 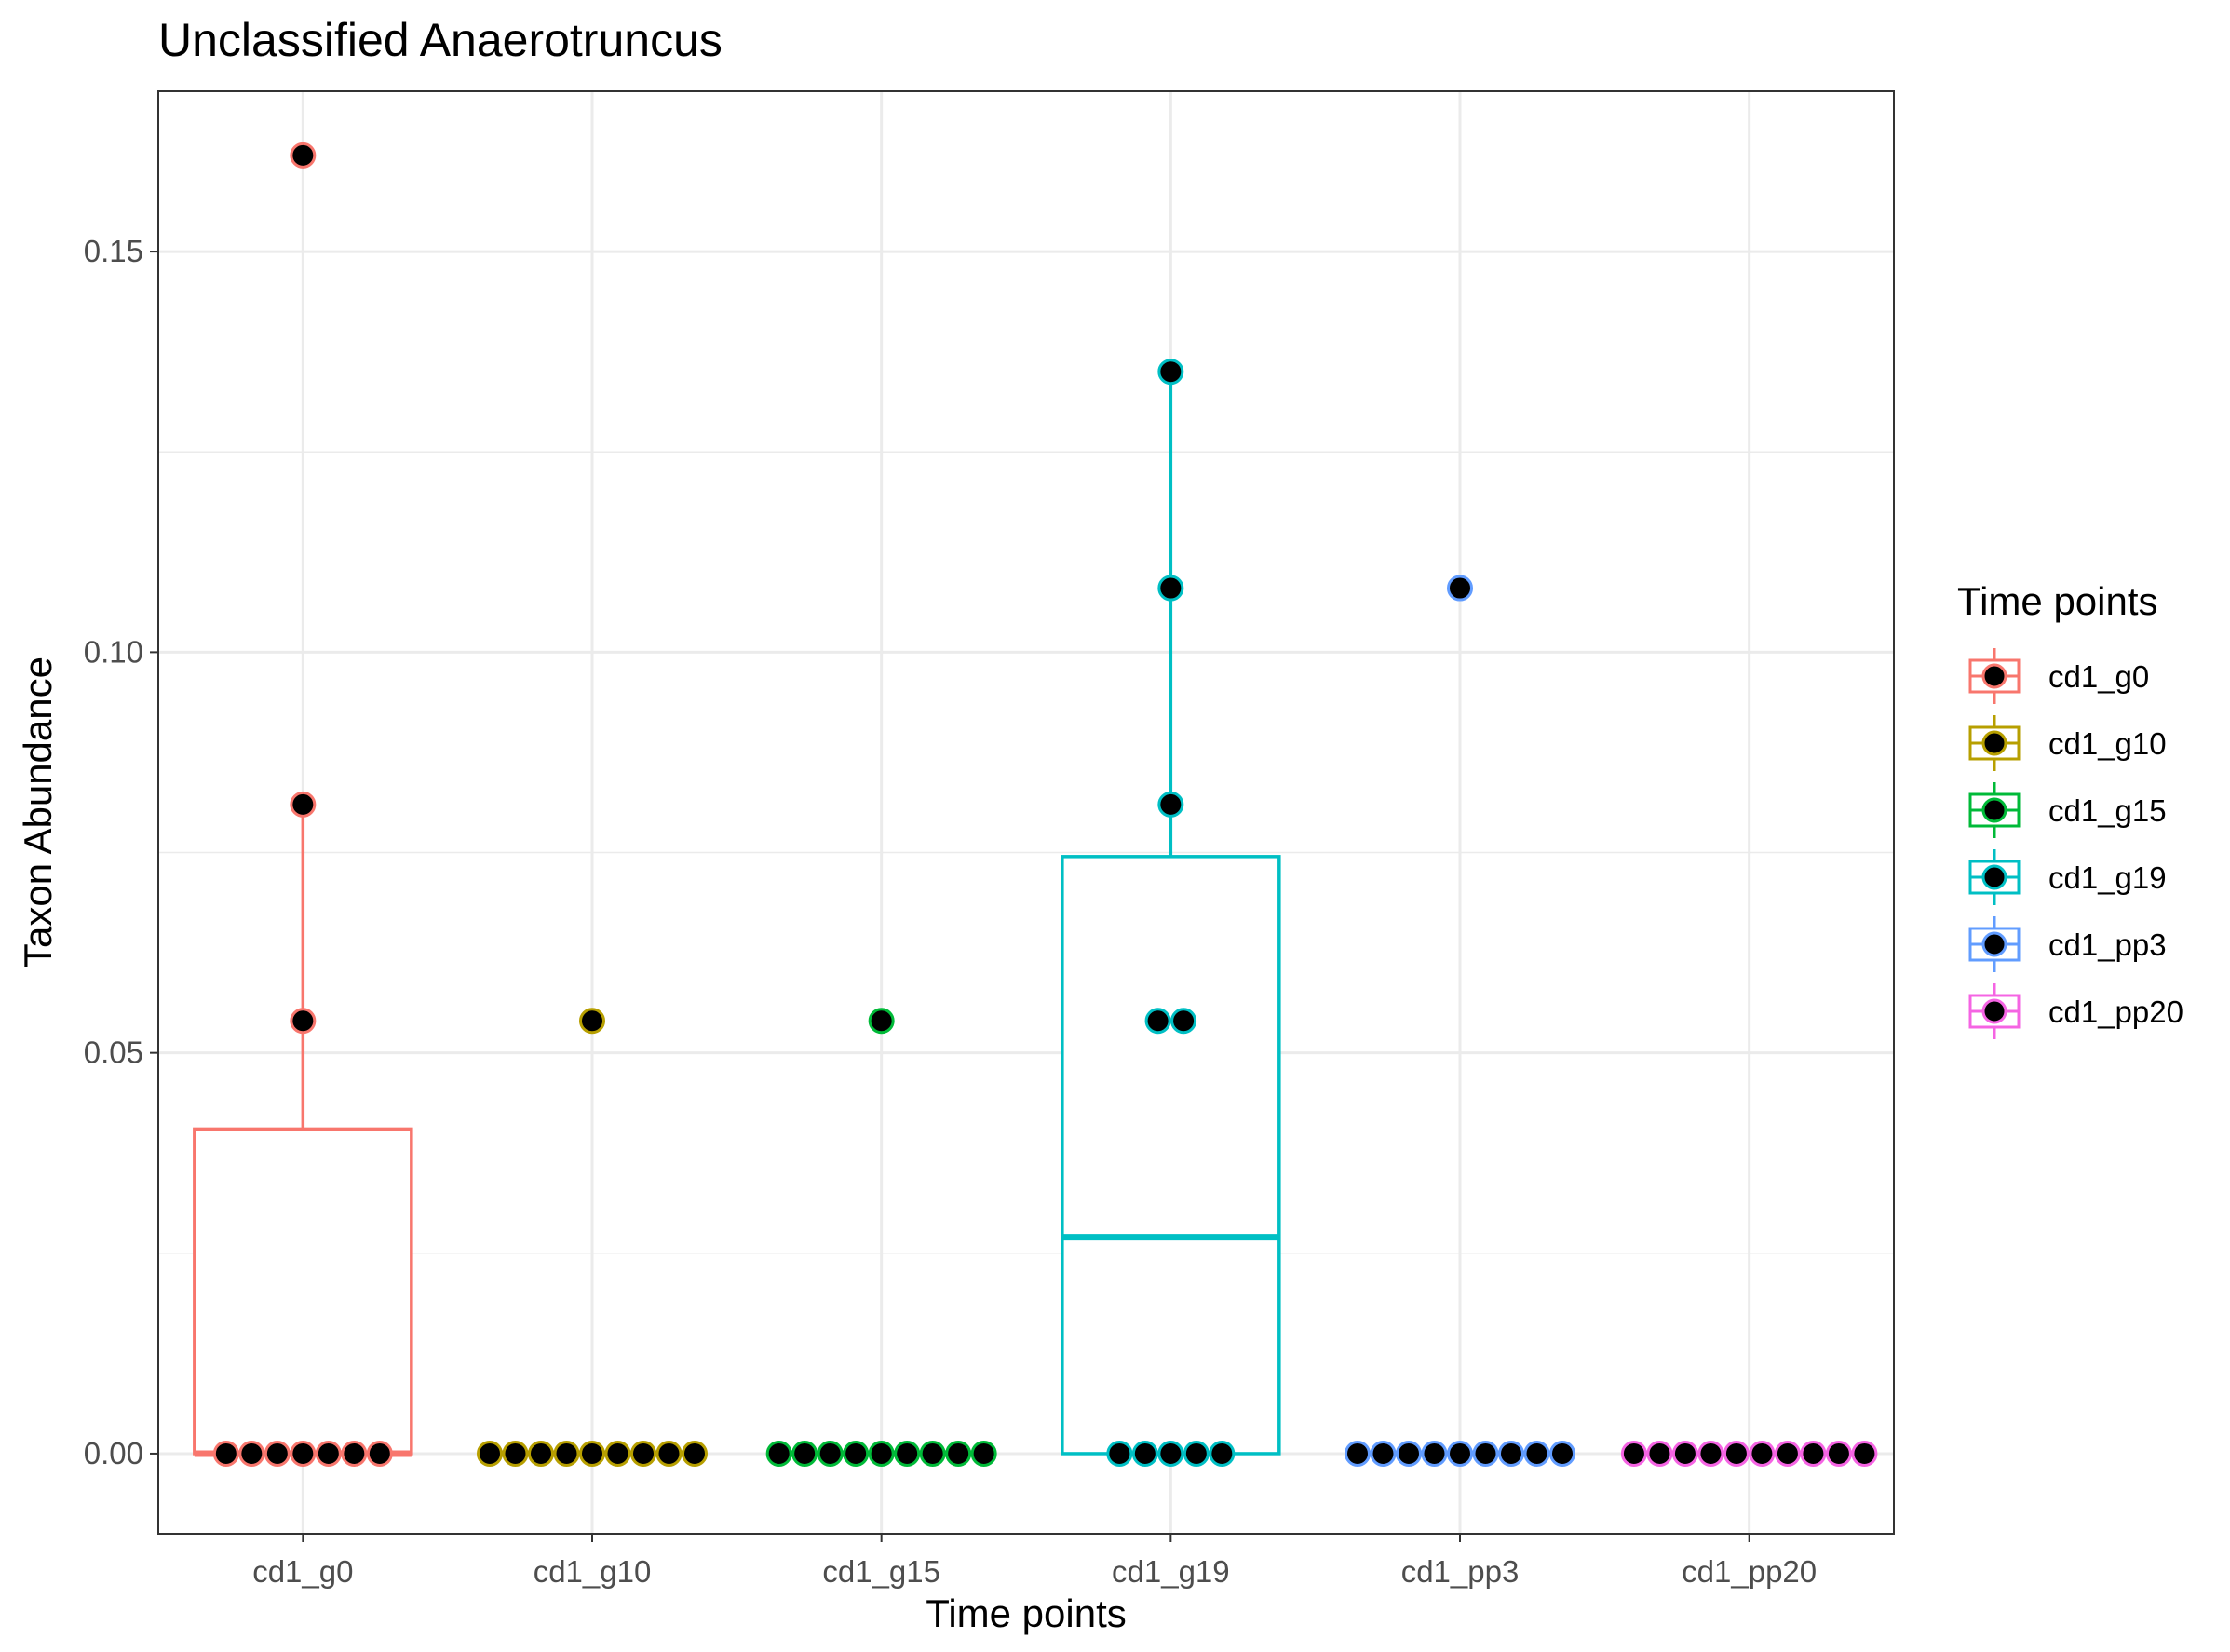 I want to click on legend-item-cd1_g0: cd1_g0, so click(x=2058, y=676).